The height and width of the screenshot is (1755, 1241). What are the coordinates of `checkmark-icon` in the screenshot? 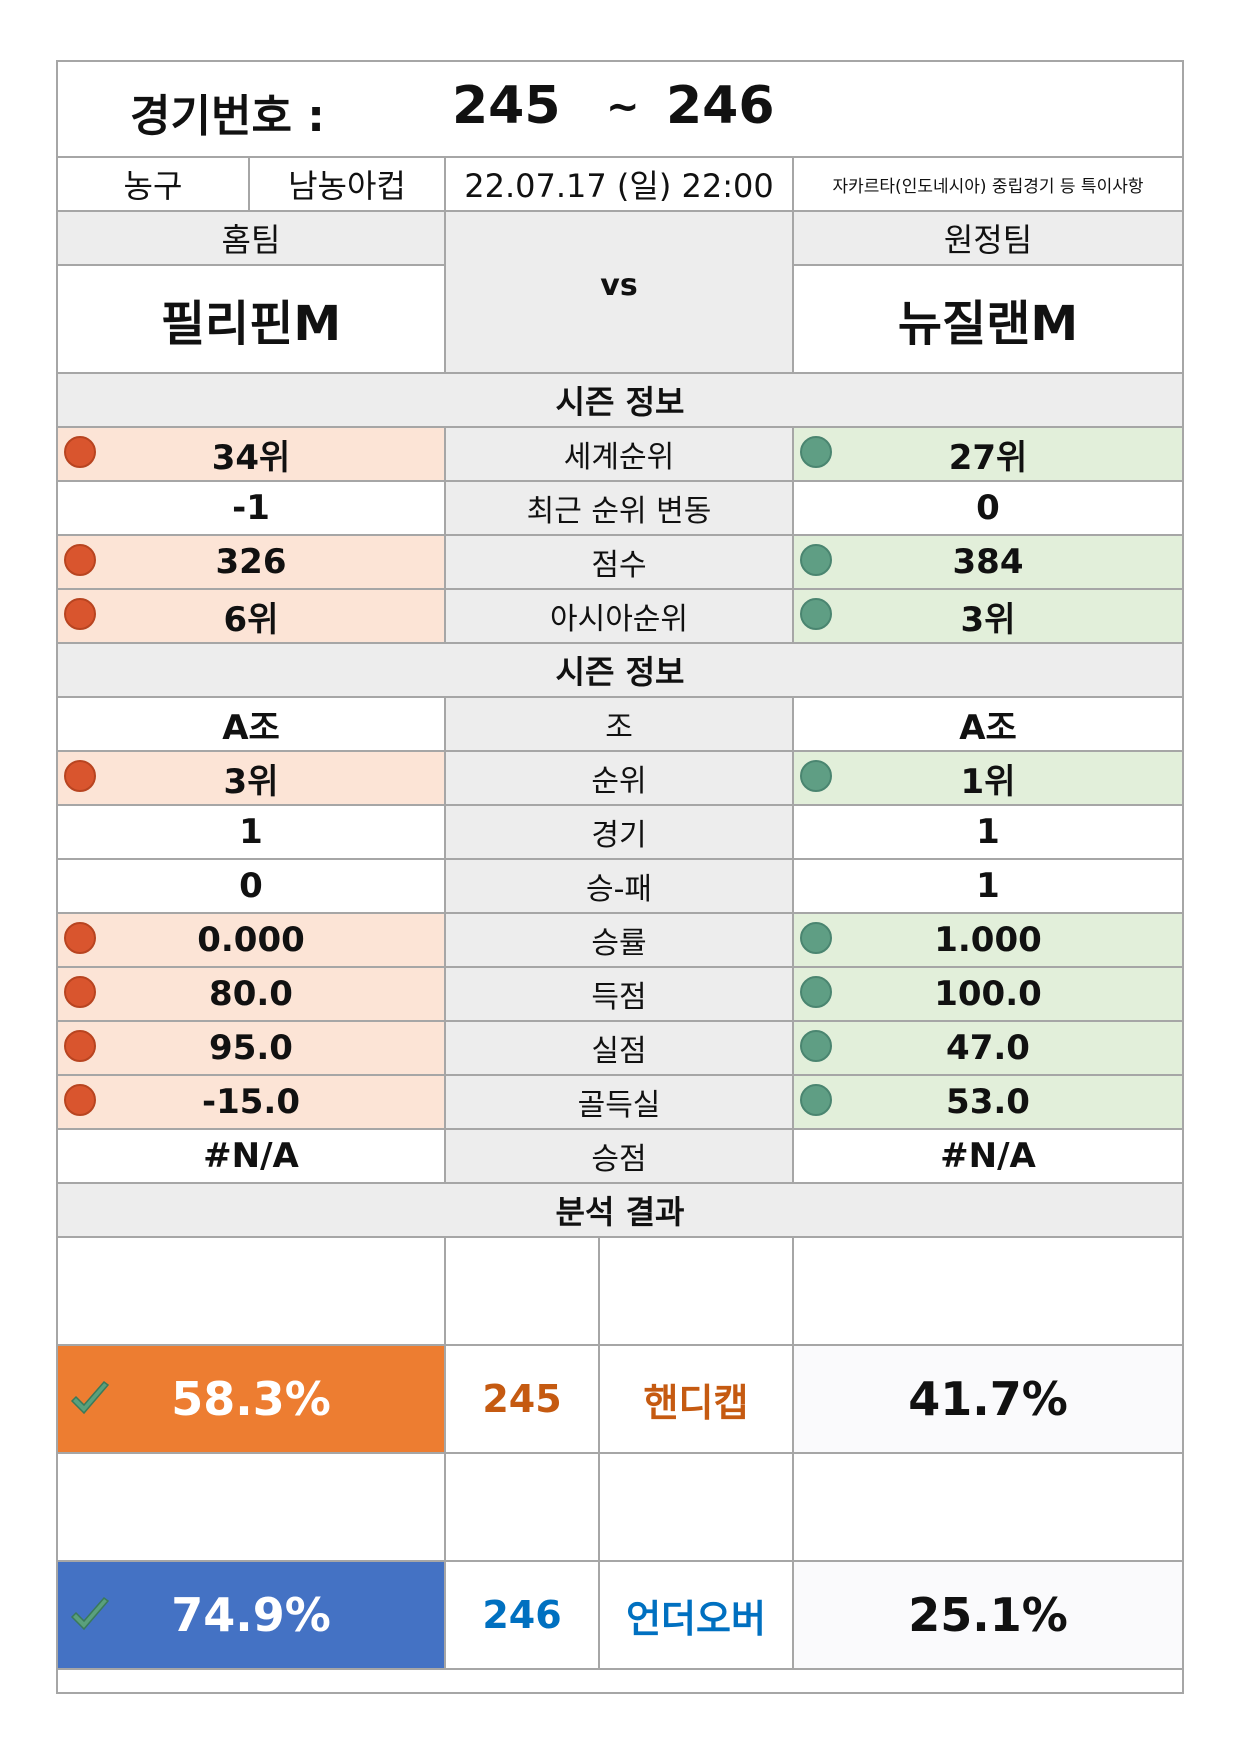 It's located at (90, 1613).